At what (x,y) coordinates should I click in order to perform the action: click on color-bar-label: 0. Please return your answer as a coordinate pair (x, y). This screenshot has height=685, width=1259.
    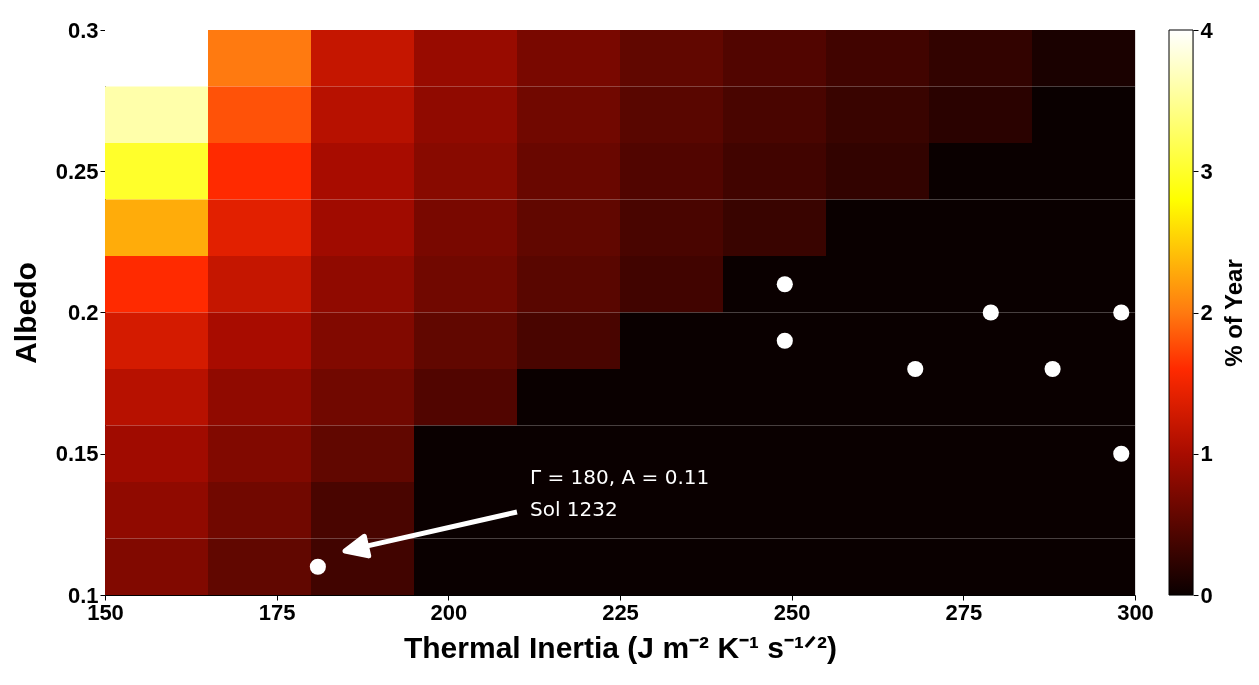
    Looking at the image, I should click on (1206, 595).